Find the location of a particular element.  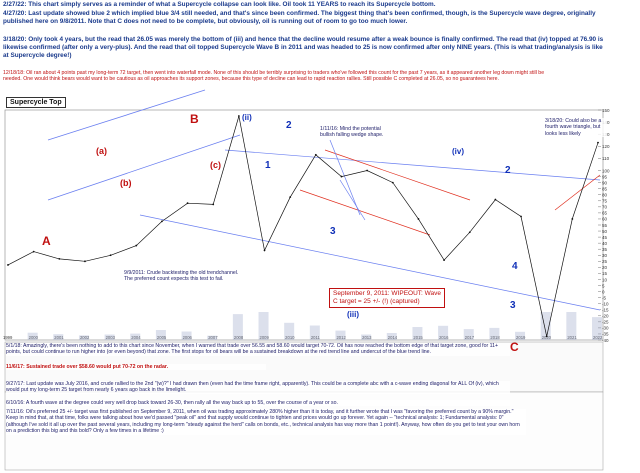

channel-blue-lower is located at coordinates (144, 167).